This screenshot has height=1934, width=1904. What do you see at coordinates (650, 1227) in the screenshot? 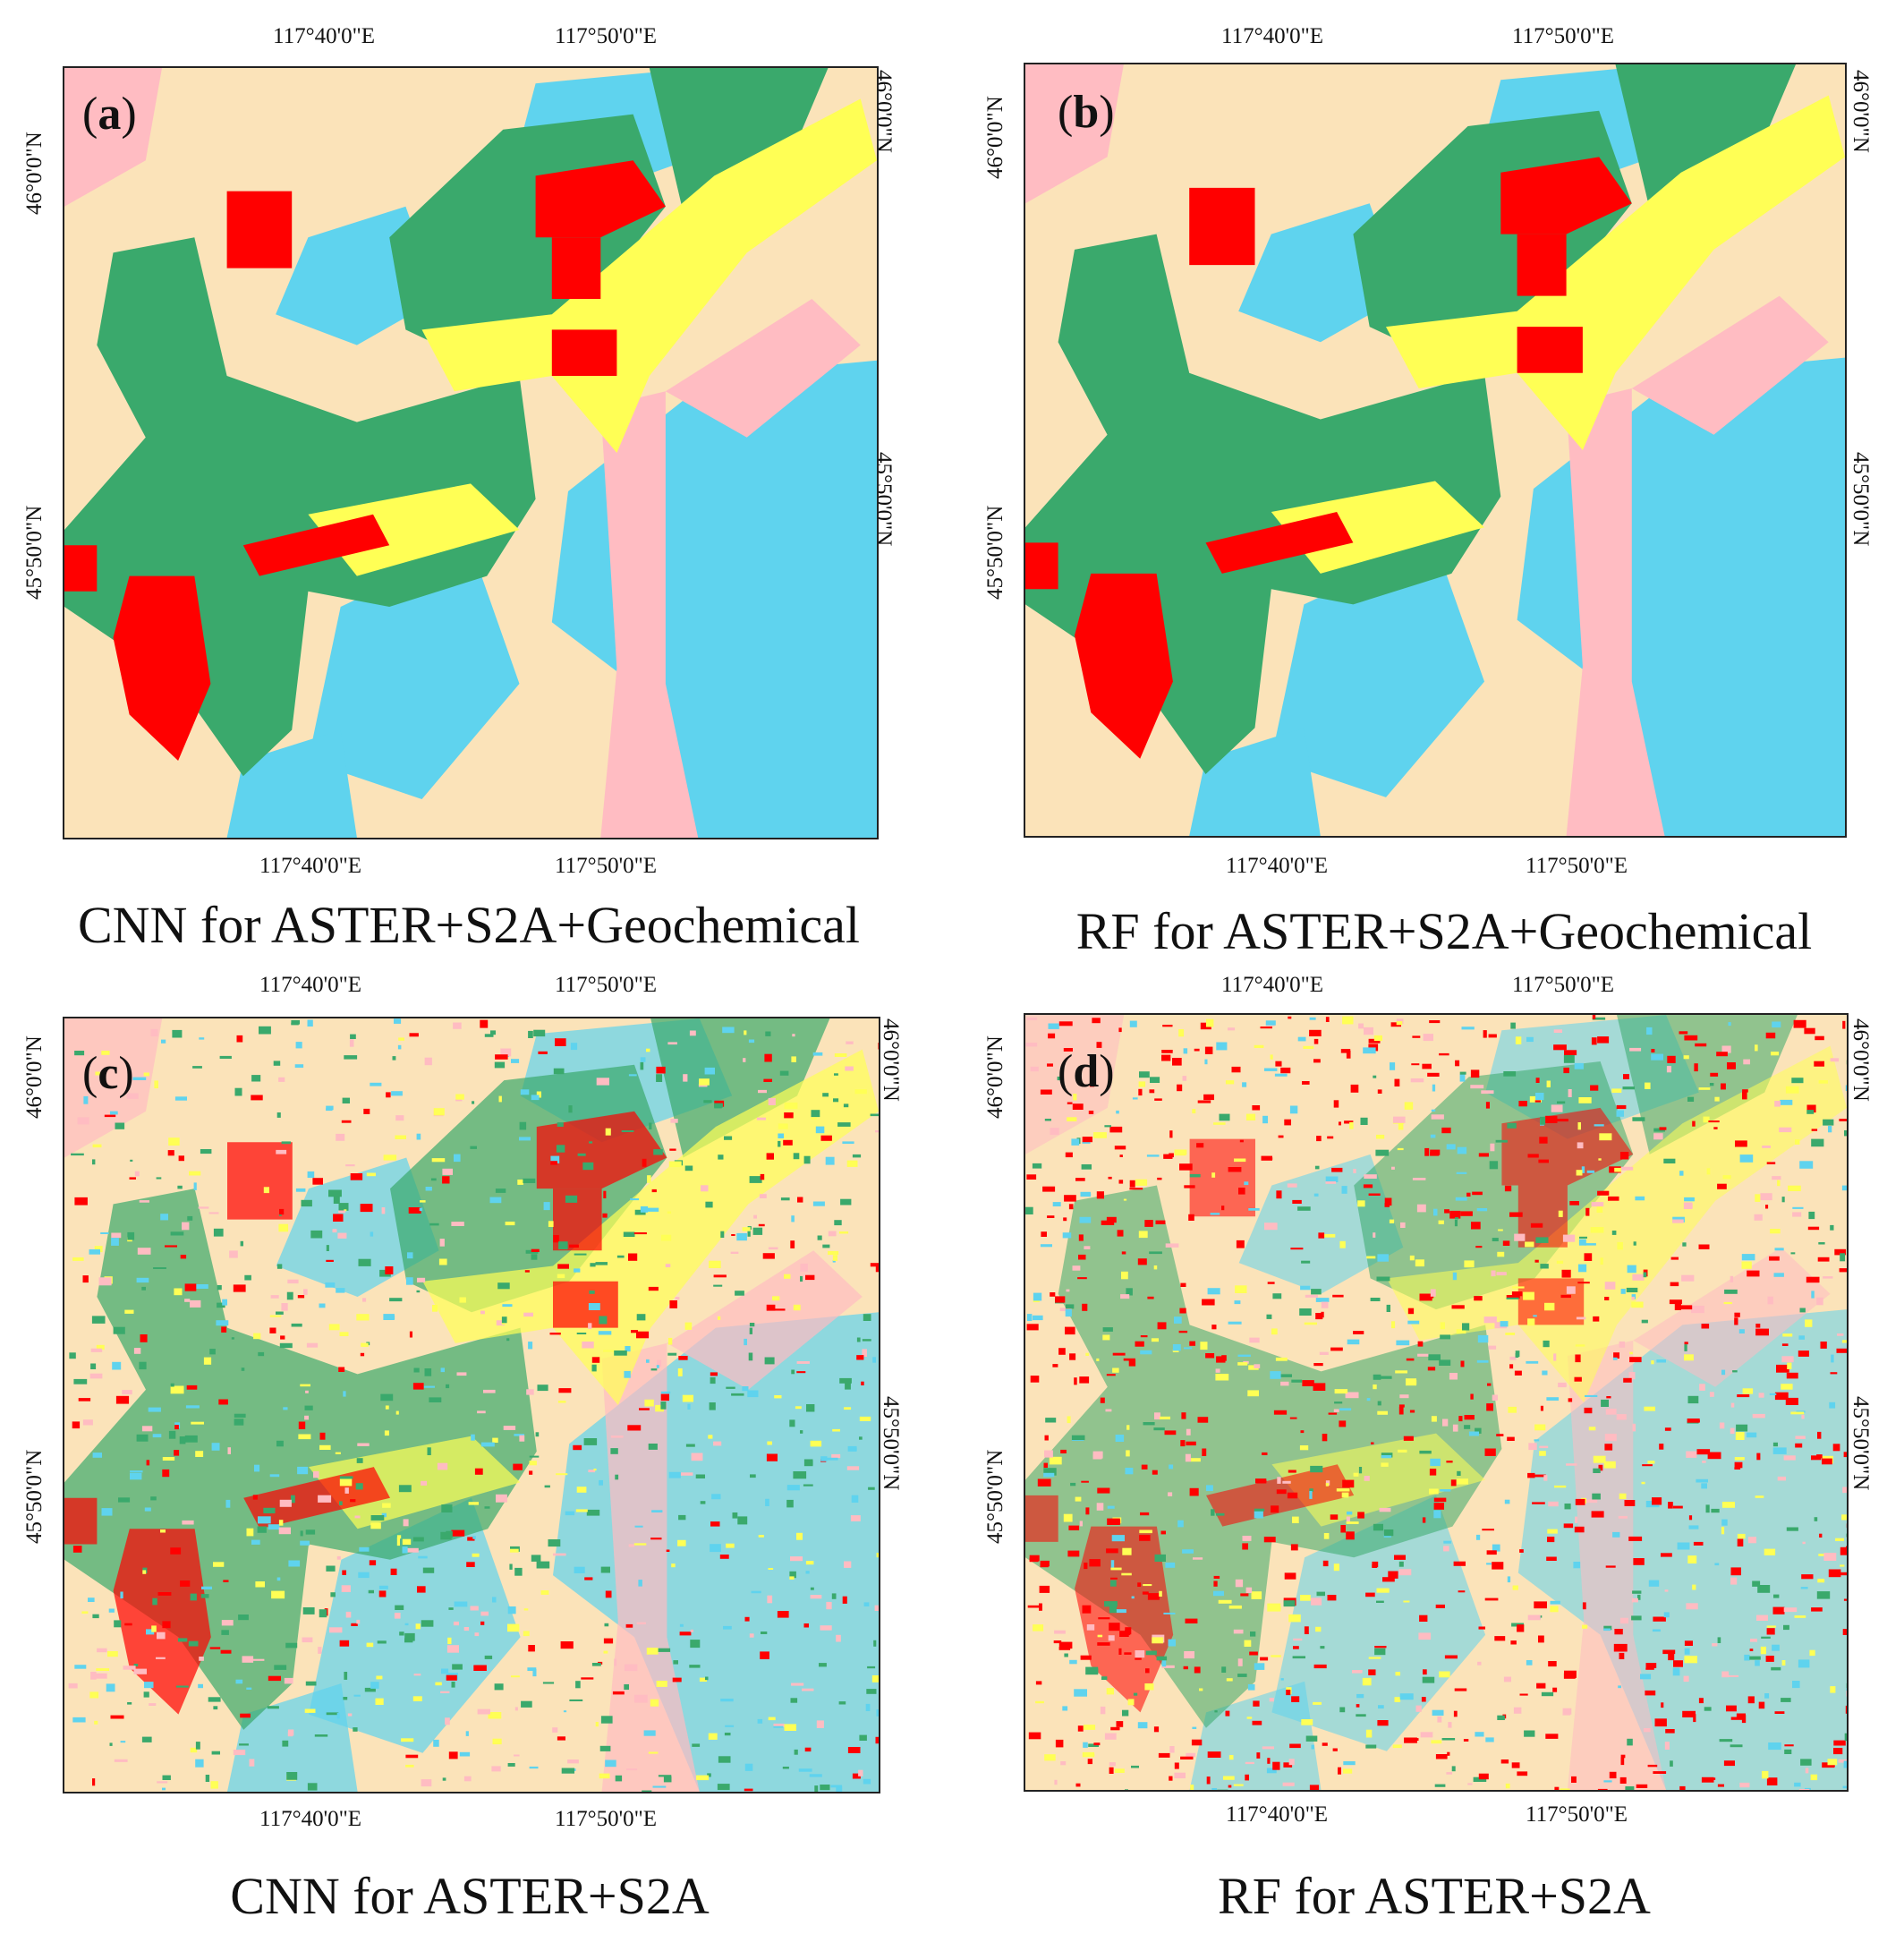
I see `yellow-class-region` at bounding box center [650, 1227].